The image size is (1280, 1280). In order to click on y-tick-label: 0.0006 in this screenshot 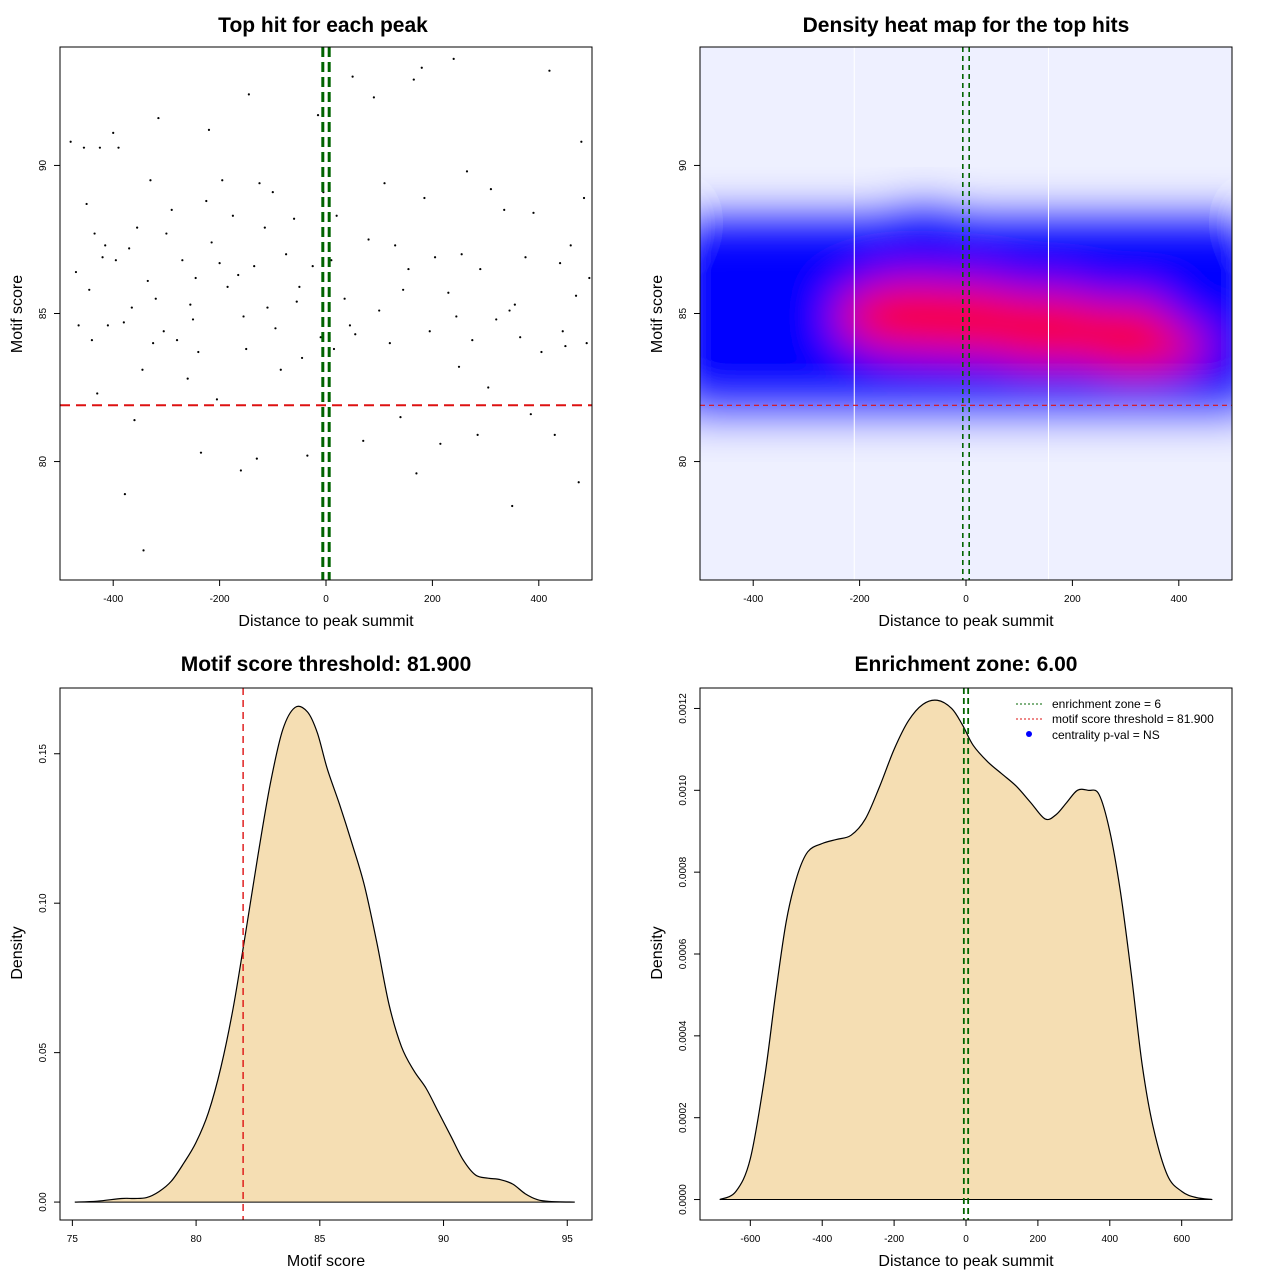, I will do `click(683, 953)`.